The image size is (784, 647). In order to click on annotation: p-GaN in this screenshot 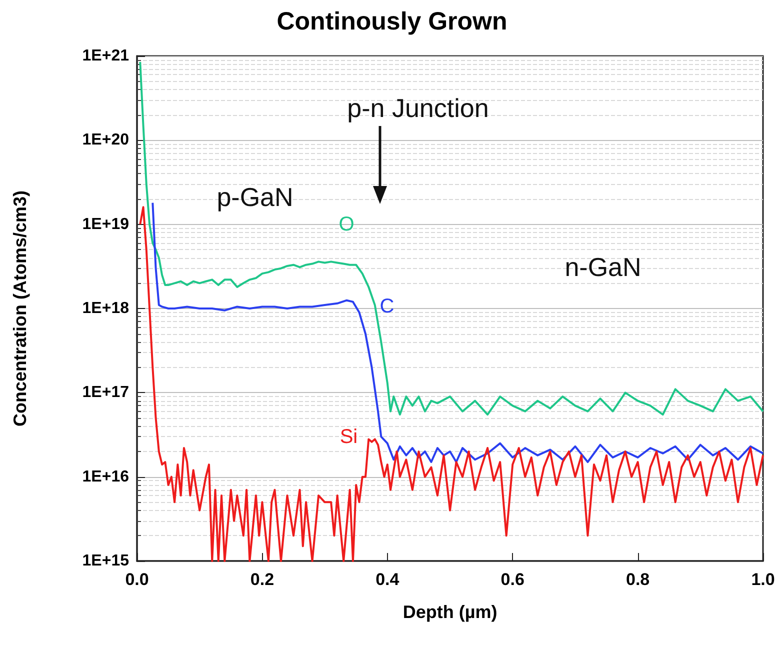, I will do `click(255, 197)`.